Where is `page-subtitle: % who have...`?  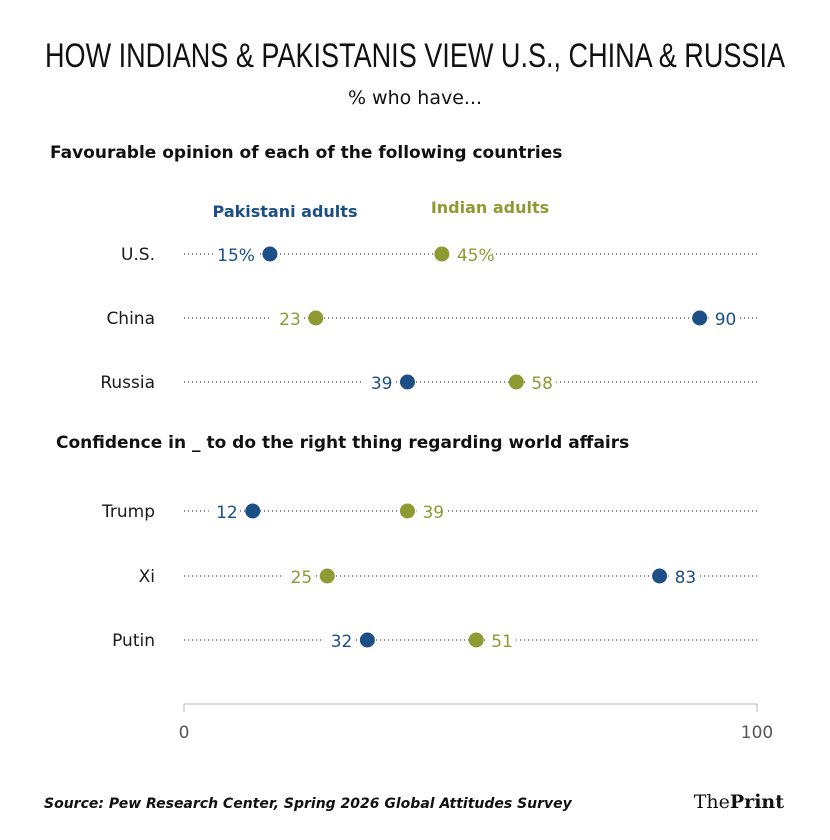
page-subtitle: % who have... is located at coordinates (415, 98).